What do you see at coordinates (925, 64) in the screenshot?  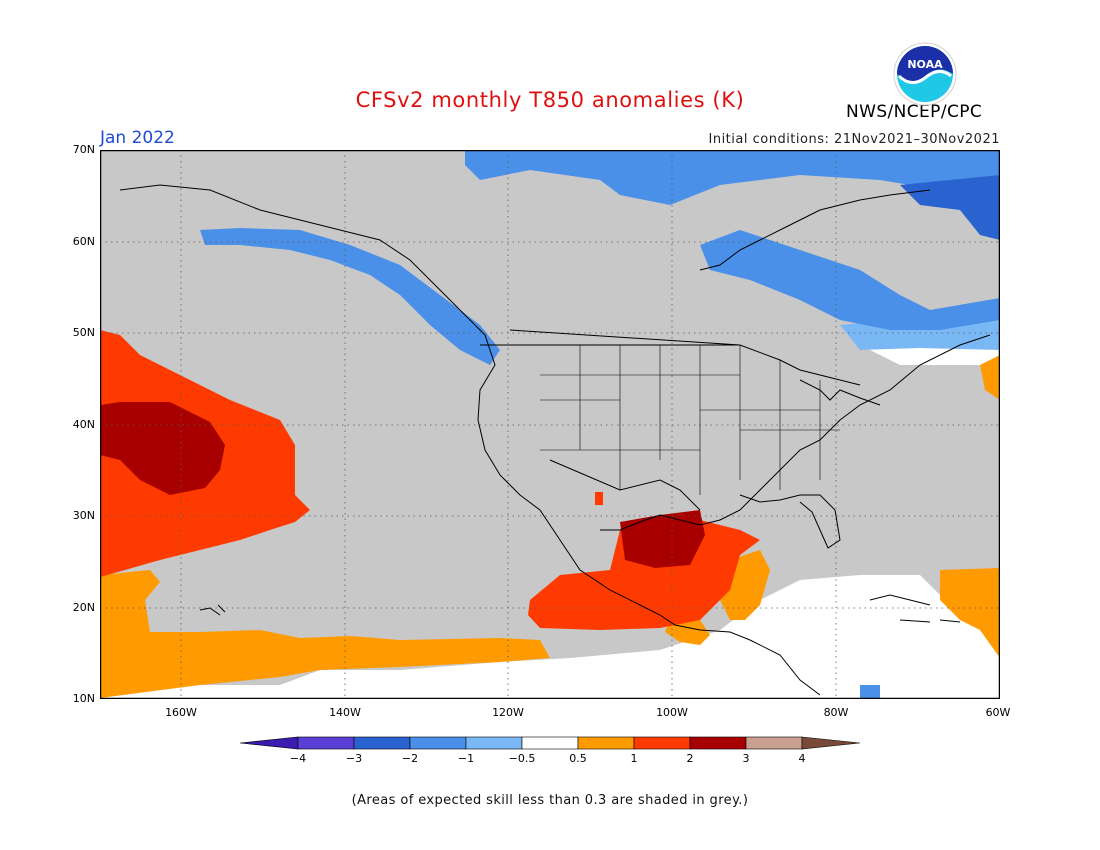 I see `logo-text: NOAA` at bounding box center [925, 64].